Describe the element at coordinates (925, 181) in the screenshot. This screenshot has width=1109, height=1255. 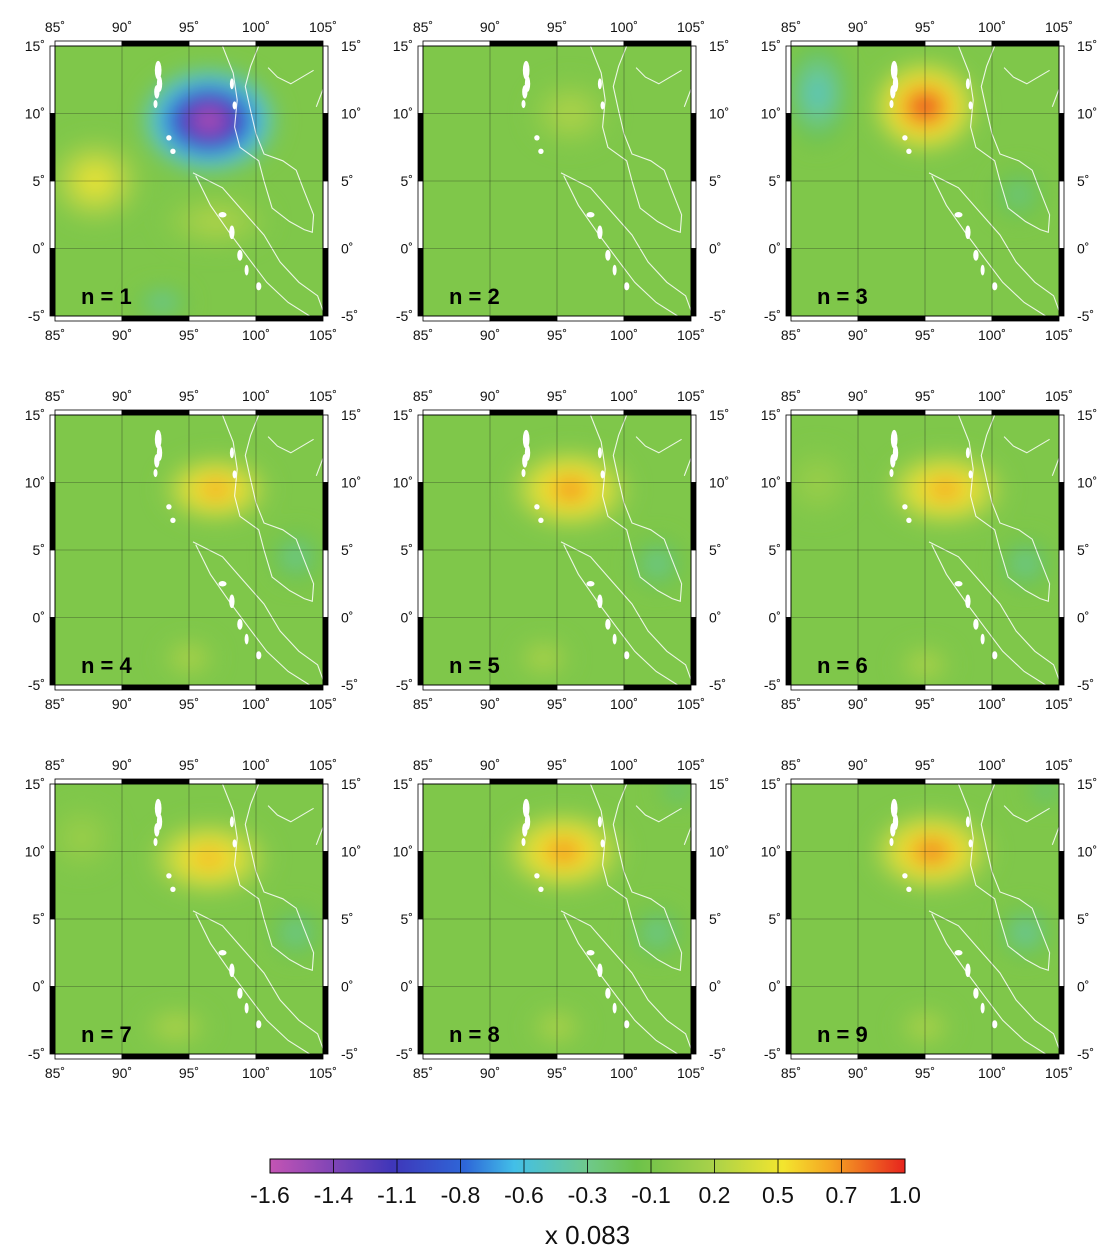
I see `map-frame` at that location.